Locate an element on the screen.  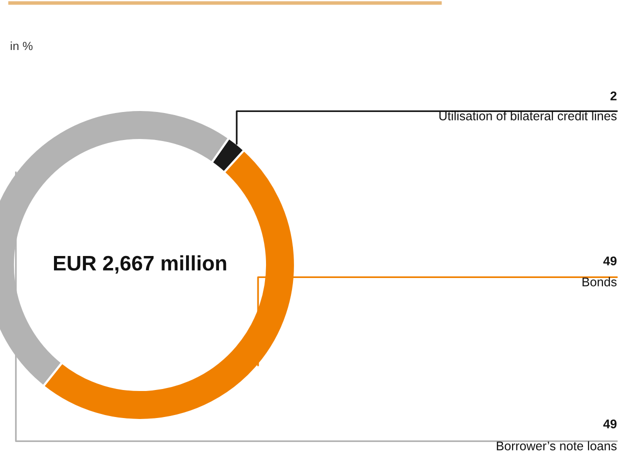
text: EUR 2,667 million is located at coordinates (140, 264).